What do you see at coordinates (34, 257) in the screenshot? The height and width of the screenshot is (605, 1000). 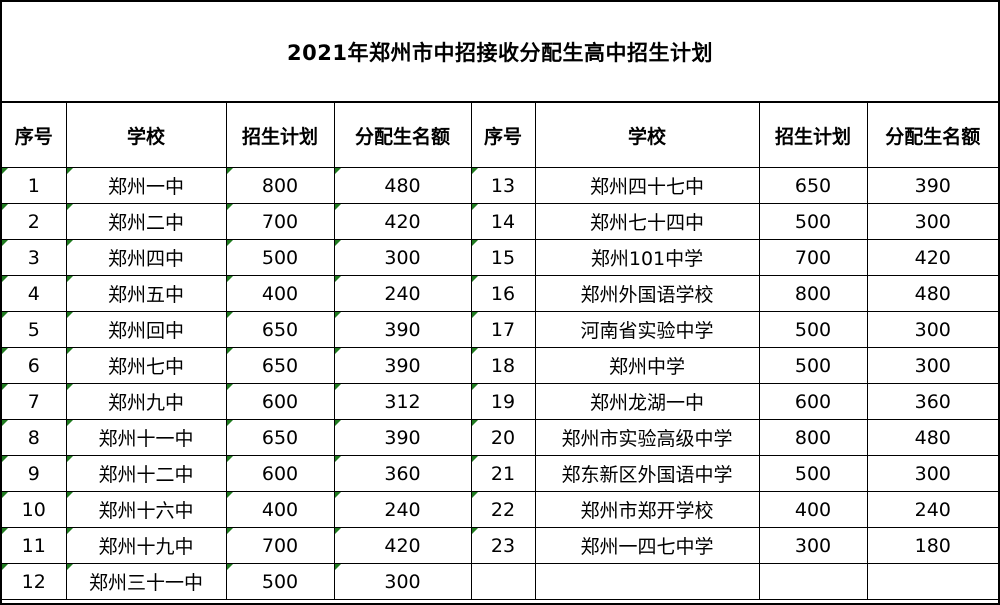 I see `row-no: 3` at bounding box center [34, 257].